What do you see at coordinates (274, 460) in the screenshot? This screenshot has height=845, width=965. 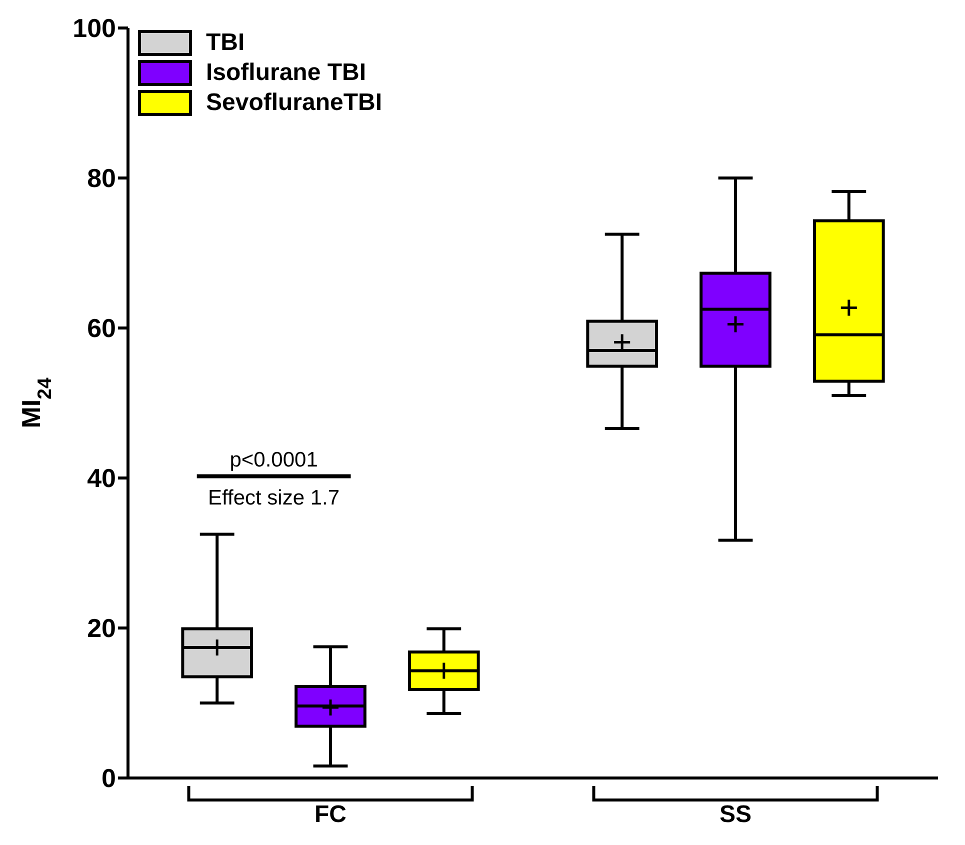 I see `annotation: p<0.0001` at bounding box center [274, 460].